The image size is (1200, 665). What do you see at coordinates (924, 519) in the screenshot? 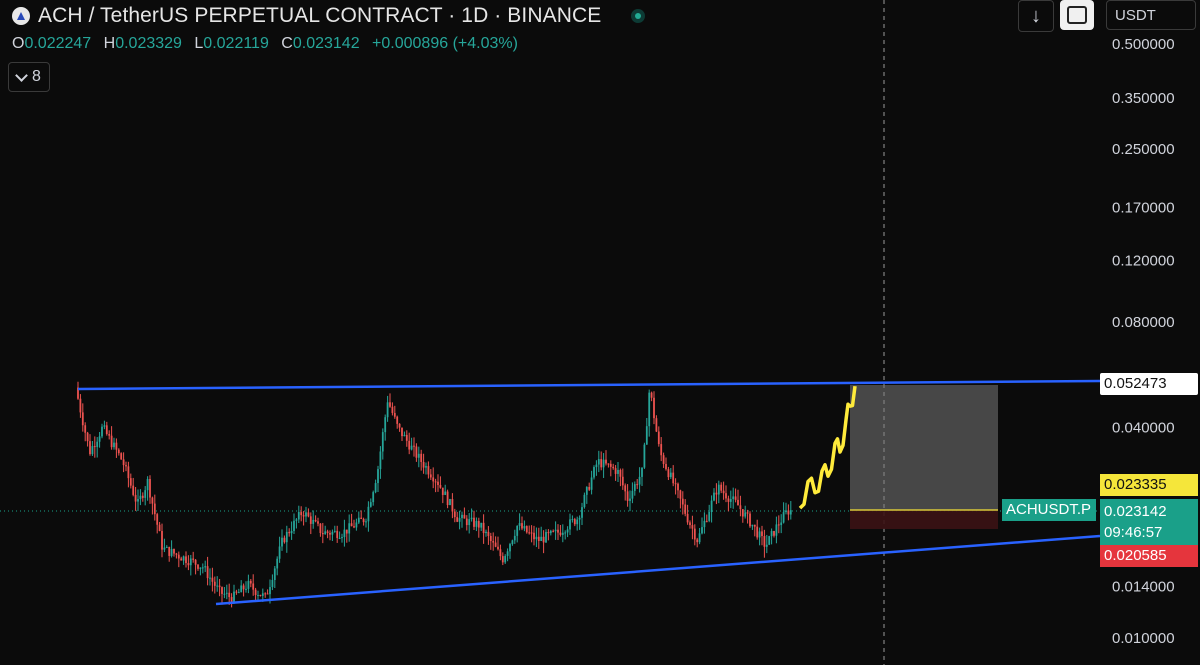
I see `stop-zone` at bounding box center [924, 519].